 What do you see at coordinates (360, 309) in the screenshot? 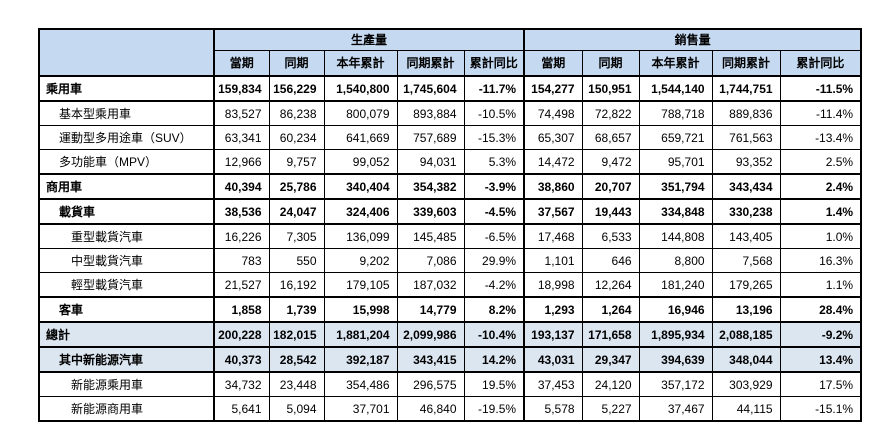
I see `production-value-cell: 15,998` at bounding box center [360, 309].